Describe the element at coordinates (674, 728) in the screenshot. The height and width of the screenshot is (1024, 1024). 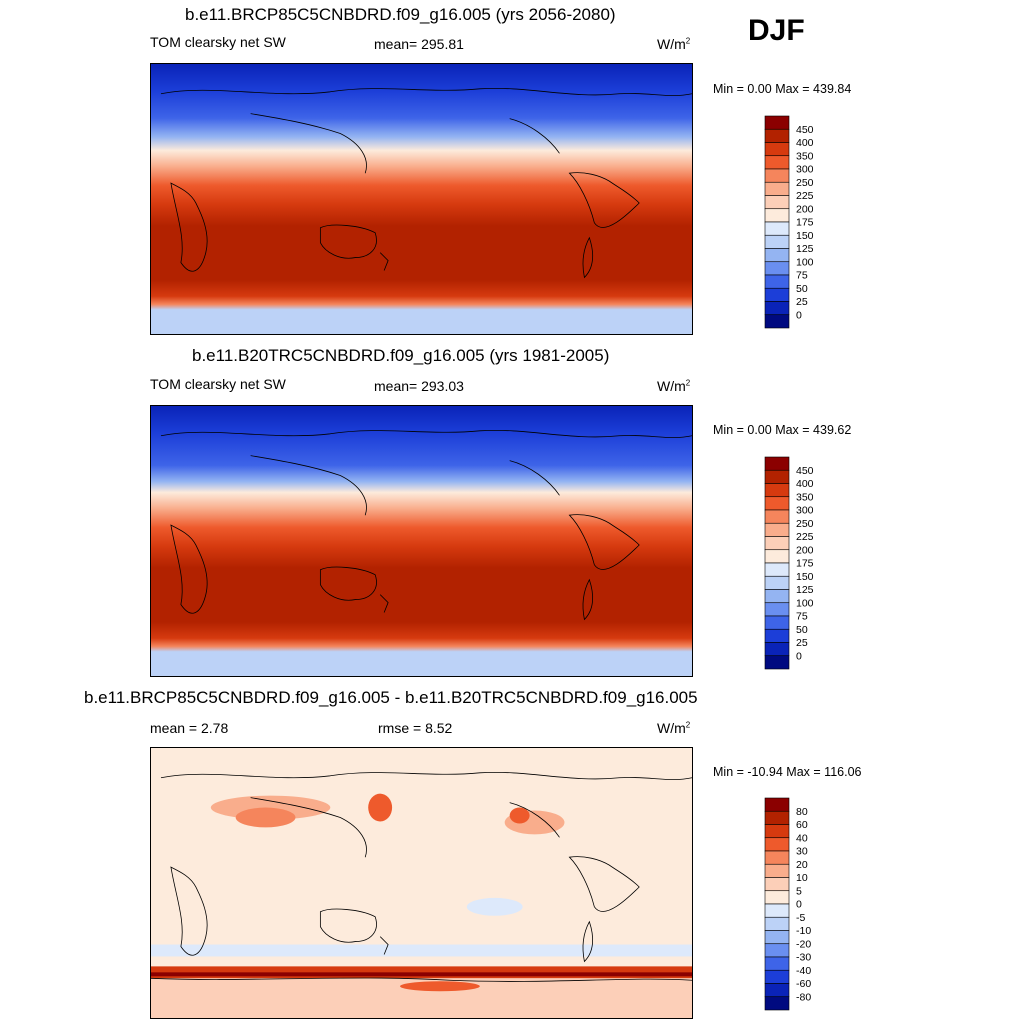
I see `panel-3-units: W/m2` at that location.